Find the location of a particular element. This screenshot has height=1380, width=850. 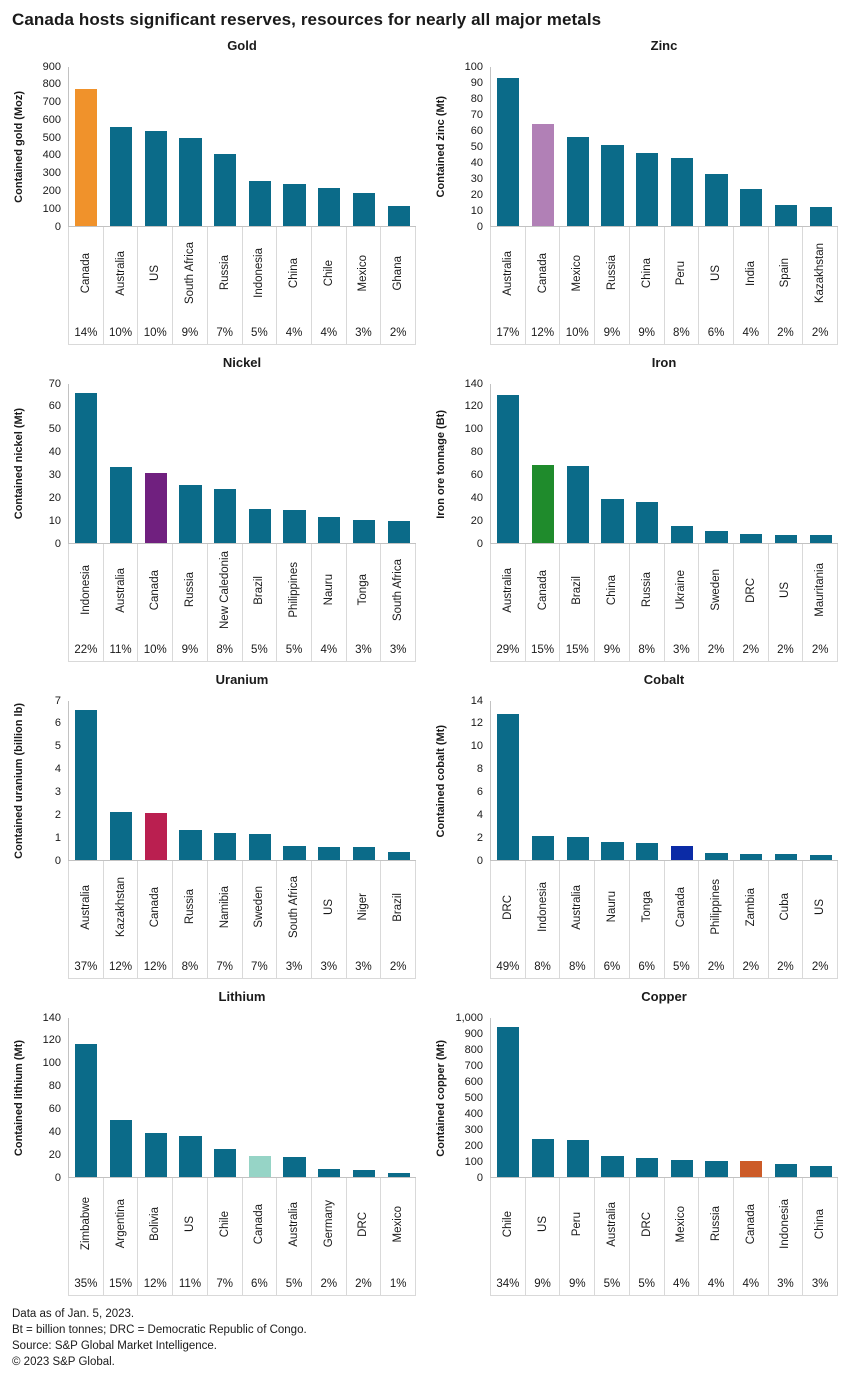

country-cell: Argentina is located at coordinates (121, 1224).